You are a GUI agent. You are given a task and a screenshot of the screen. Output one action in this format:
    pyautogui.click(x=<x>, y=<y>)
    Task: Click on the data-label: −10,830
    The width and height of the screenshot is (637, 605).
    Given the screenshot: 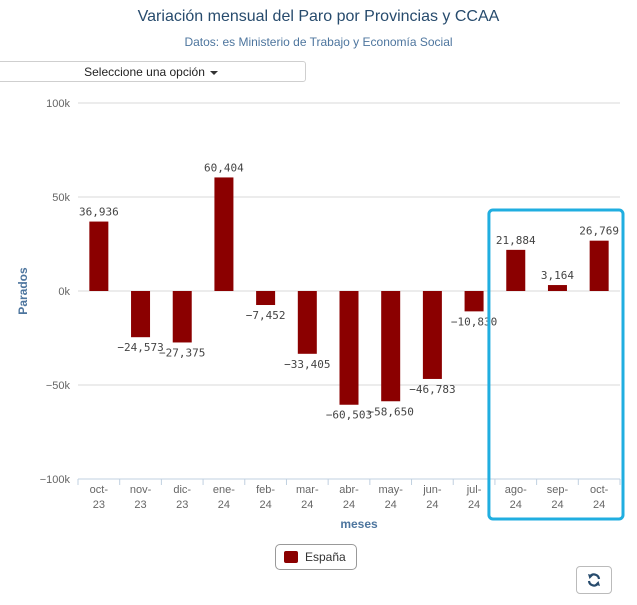 What is the action you would take?
    pyautogui.click(x=474, y=321)
    